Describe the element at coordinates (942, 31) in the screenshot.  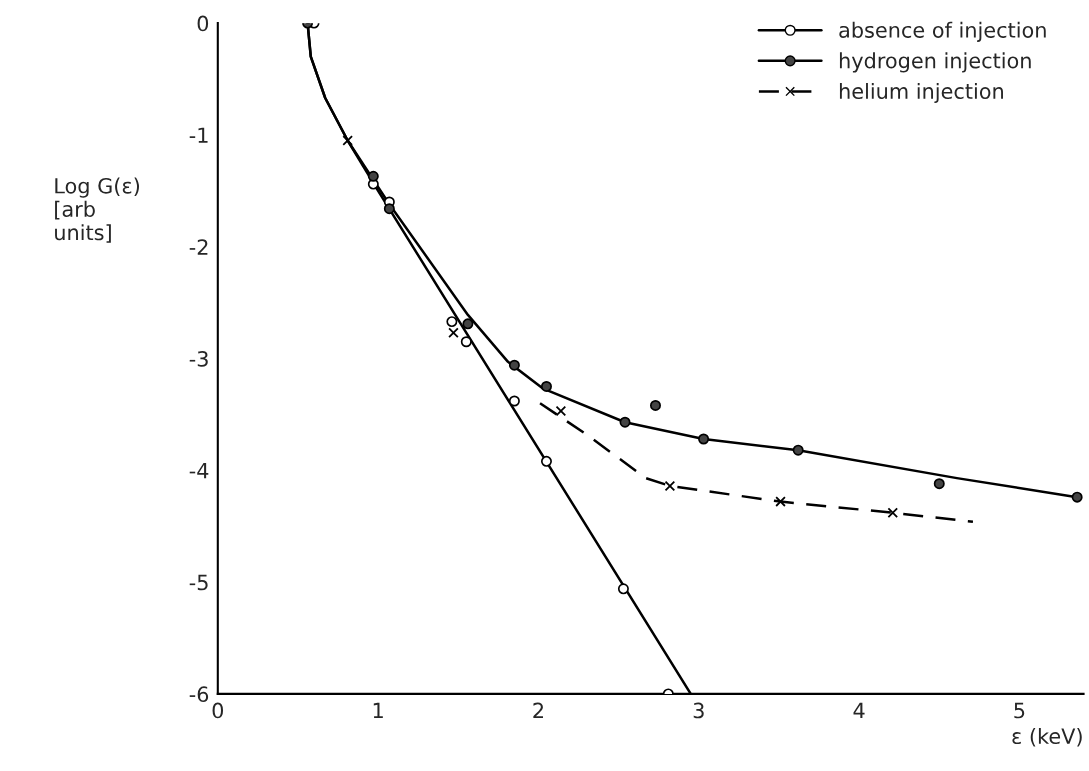
I see `legend-label: absence of injection` at that location.